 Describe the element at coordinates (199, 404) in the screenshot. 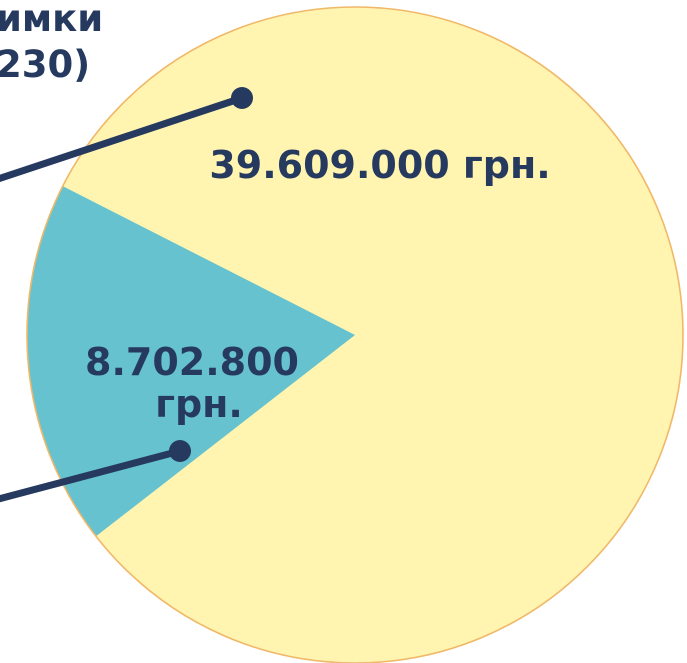

I see `slice-label-small-unit: грн.` at that location.